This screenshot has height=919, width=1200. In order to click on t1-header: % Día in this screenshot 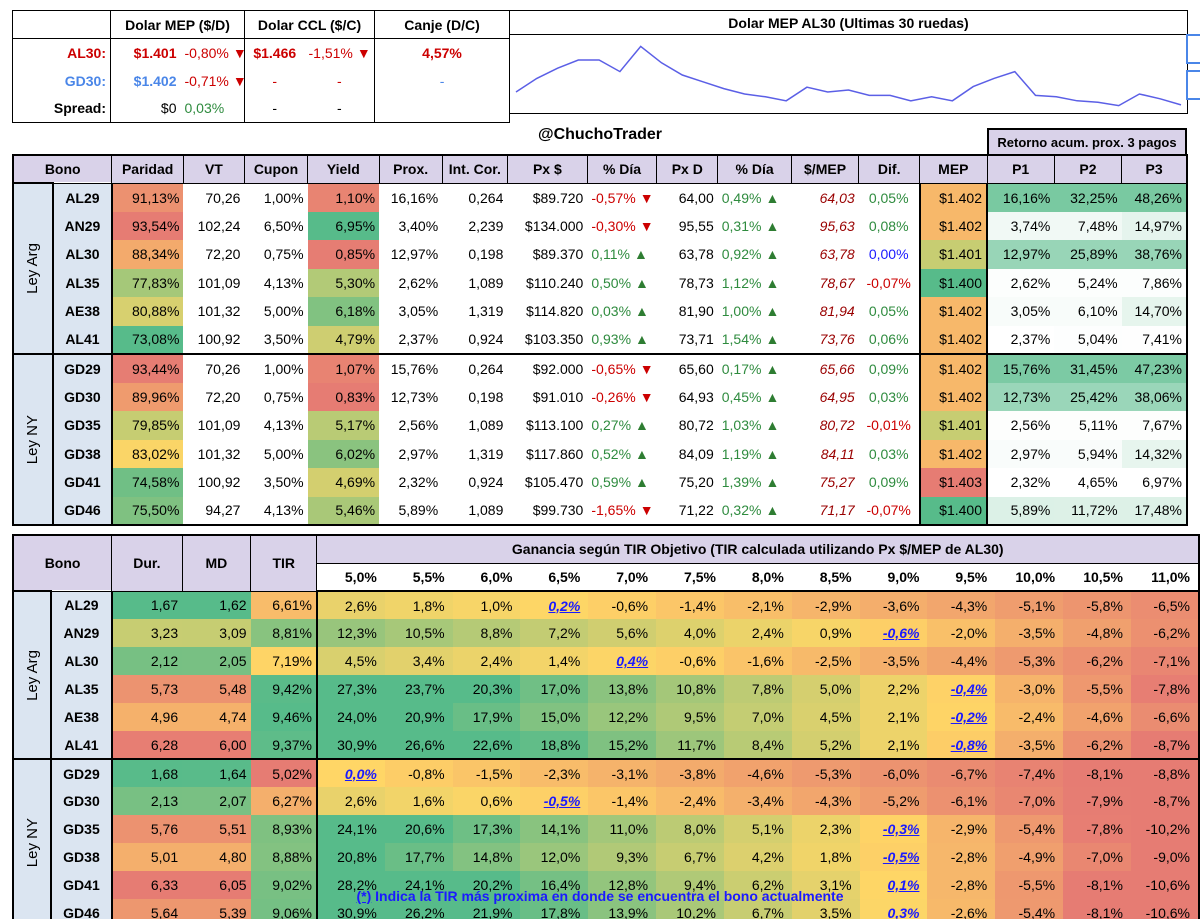, I will do `click(622, 169)`.